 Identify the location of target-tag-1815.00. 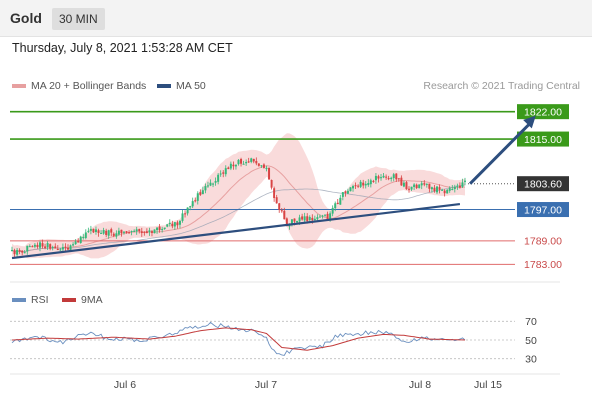
(543, 139).